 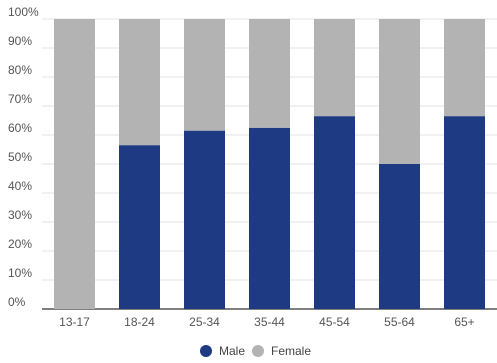 I want to click on legend-swatch-female, so click(x=258, y=351).